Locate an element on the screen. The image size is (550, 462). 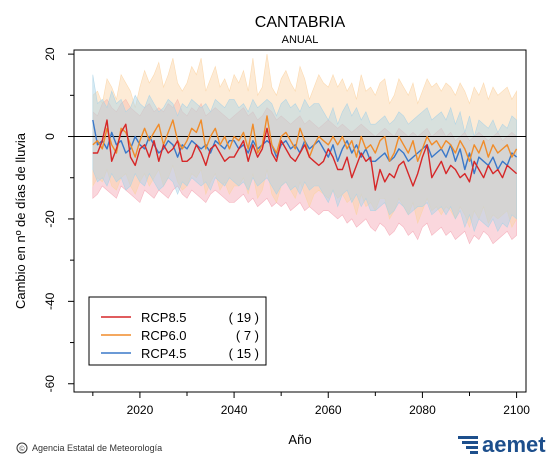
legend-label: RCP6.0 is located at coordinates (164, 335).